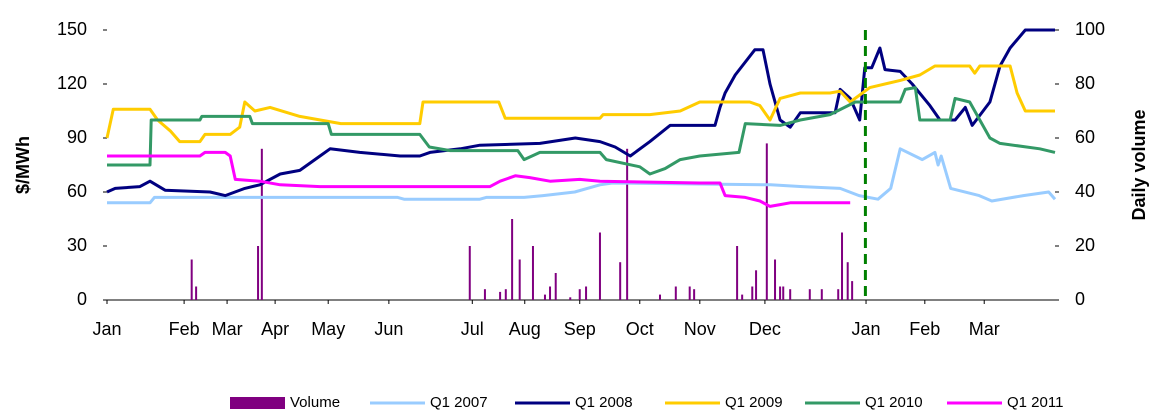  Describe the element at coordinates (328, 329) in the screenshot. I see `x-tick-label: May` at that location.